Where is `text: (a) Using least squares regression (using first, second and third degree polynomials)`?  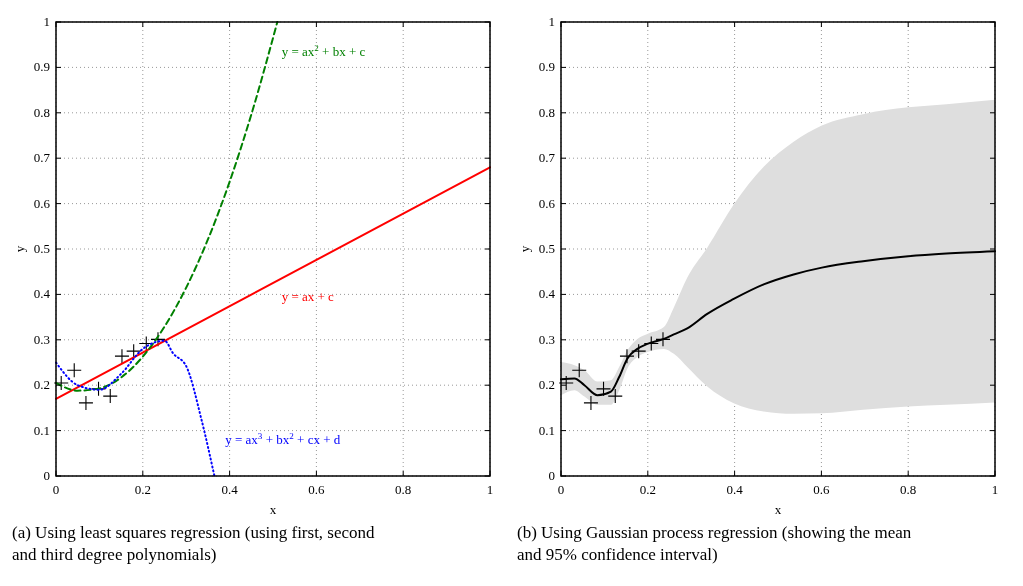
text: (a) Using least squares regression (using first, second and third degree polynomials) is located at coordinates (194, 543).